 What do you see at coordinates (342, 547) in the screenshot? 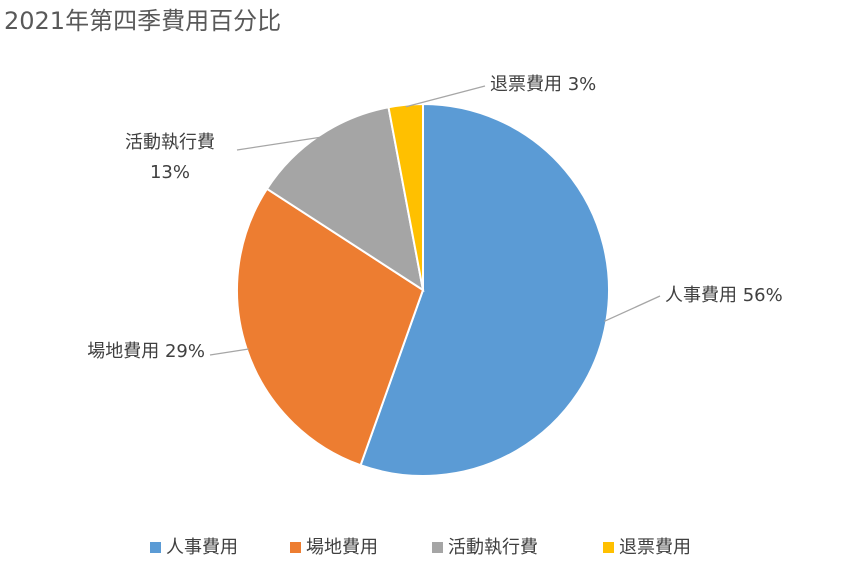
I see `legend-label: 場地費用` at bounding box center [342, 547].